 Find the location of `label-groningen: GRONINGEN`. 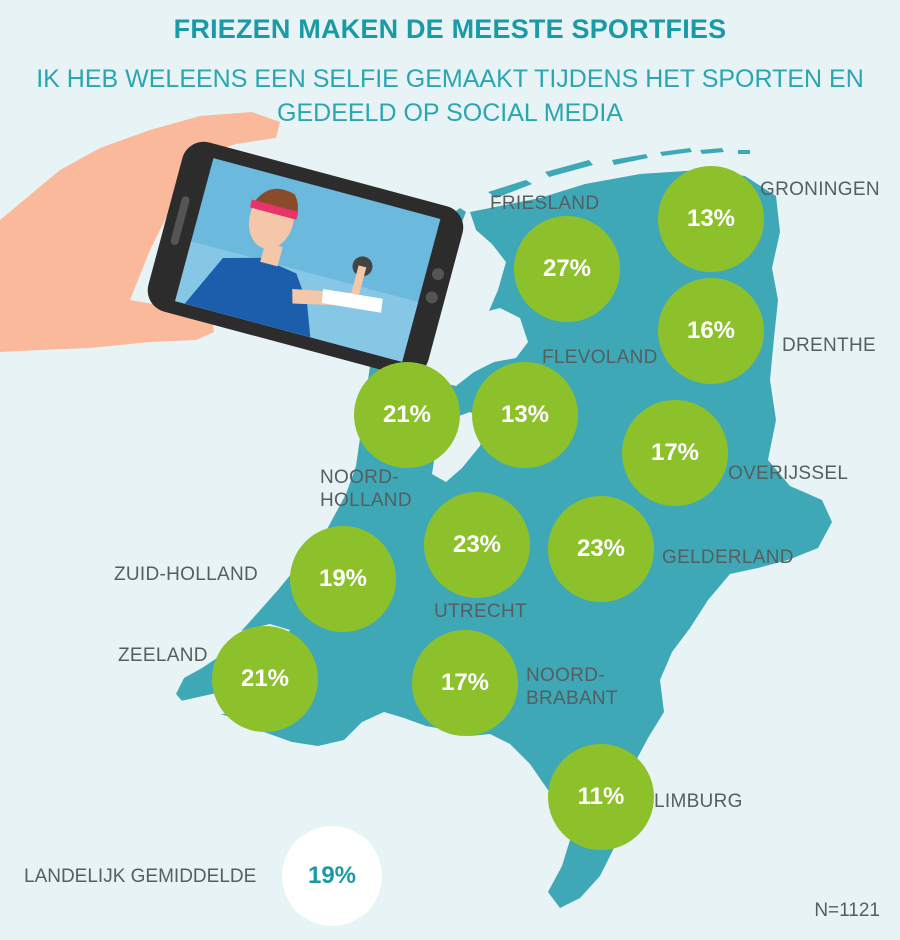

label-groningen: GRONINGEN is located at coordinates (820, 189).